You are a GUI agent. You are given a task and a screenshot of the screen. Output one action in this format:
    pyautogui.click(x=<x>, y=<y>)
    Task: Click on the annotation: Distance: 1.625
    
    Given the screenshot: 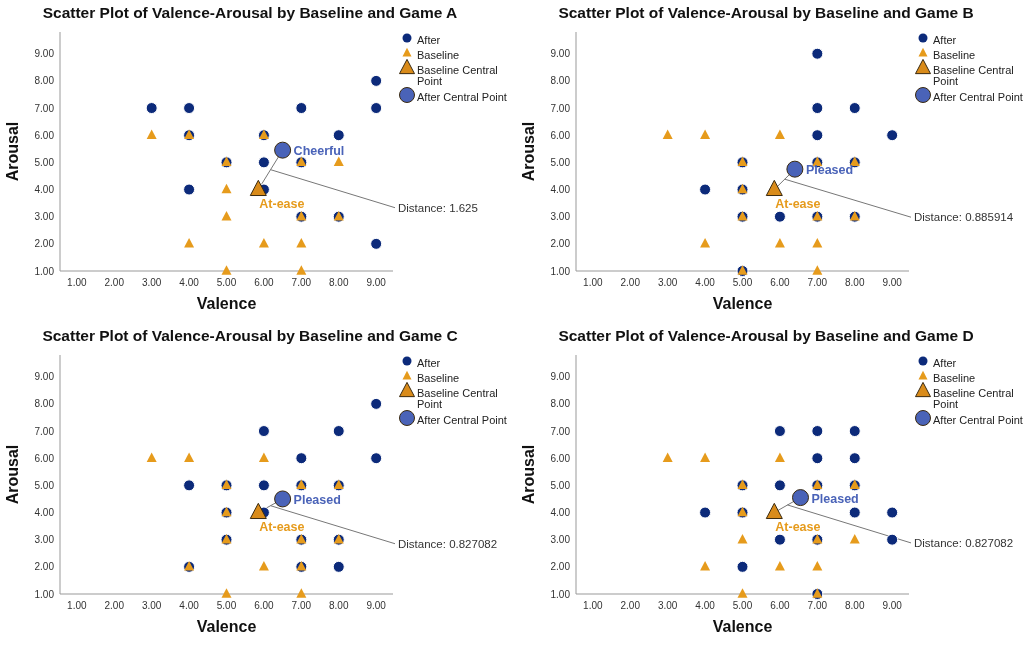 What is the action you would take?
    pyautogui.click(x=438, y=207)
    